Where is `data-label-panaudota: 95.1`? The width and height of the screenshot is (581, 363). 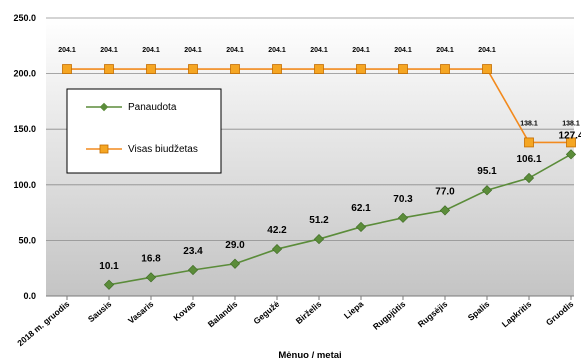 data-label-panaudota: 95.1 is located at coordinates (487, 171).